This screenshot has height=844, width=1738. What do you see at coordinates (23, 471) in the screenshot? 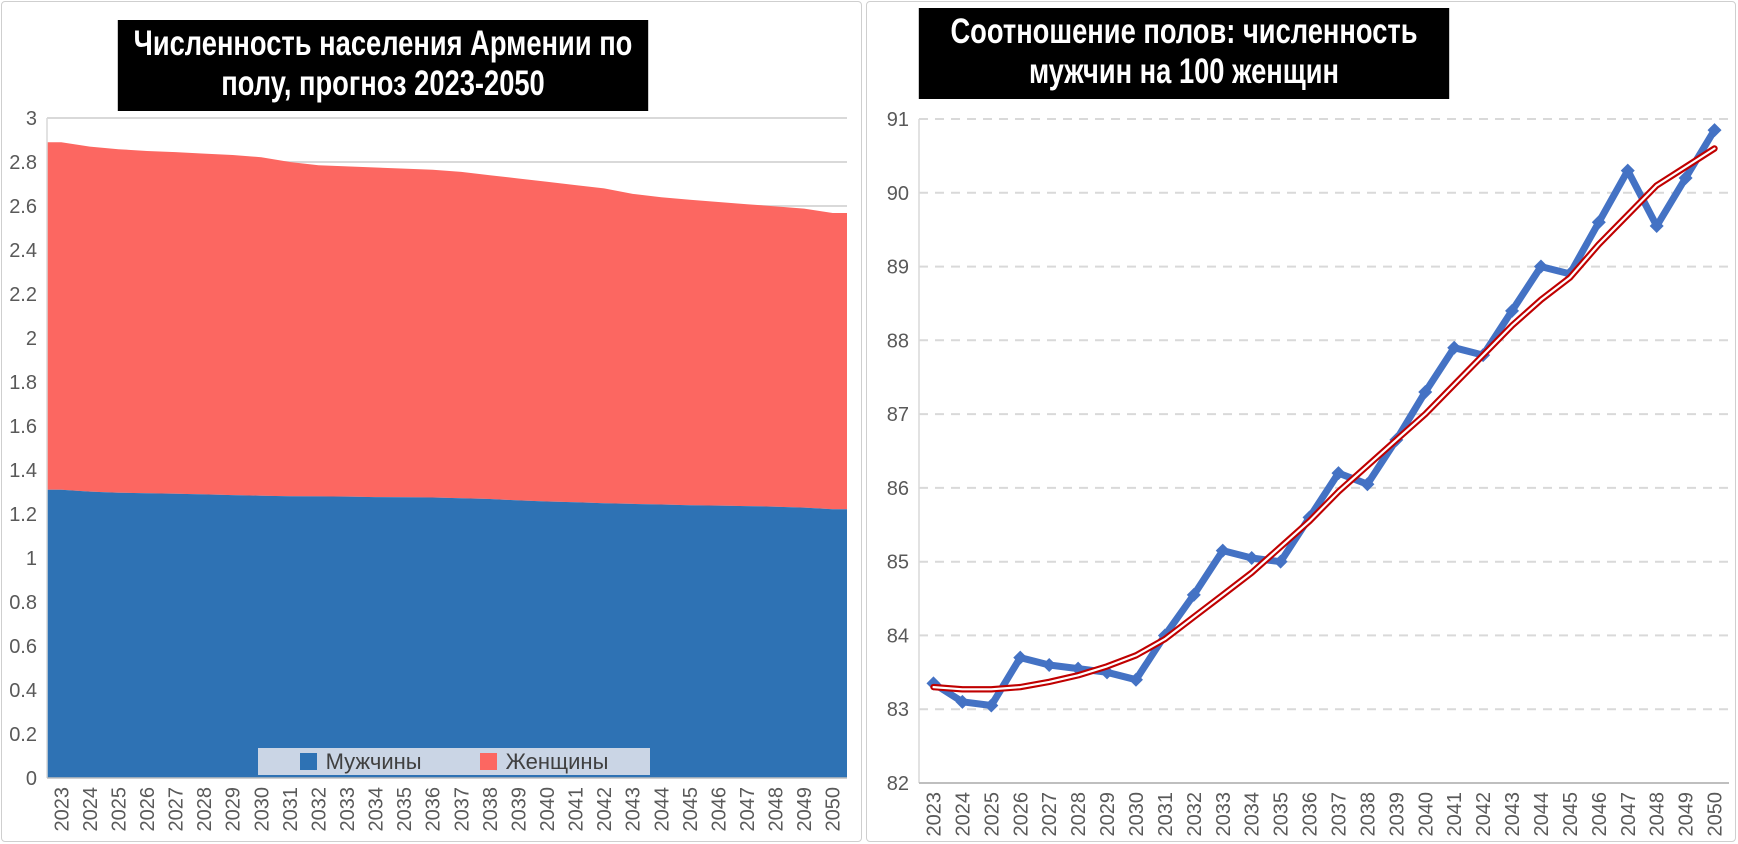
I see `y-tick-label-1.4: 1.4` at bounding box center [23, 471].